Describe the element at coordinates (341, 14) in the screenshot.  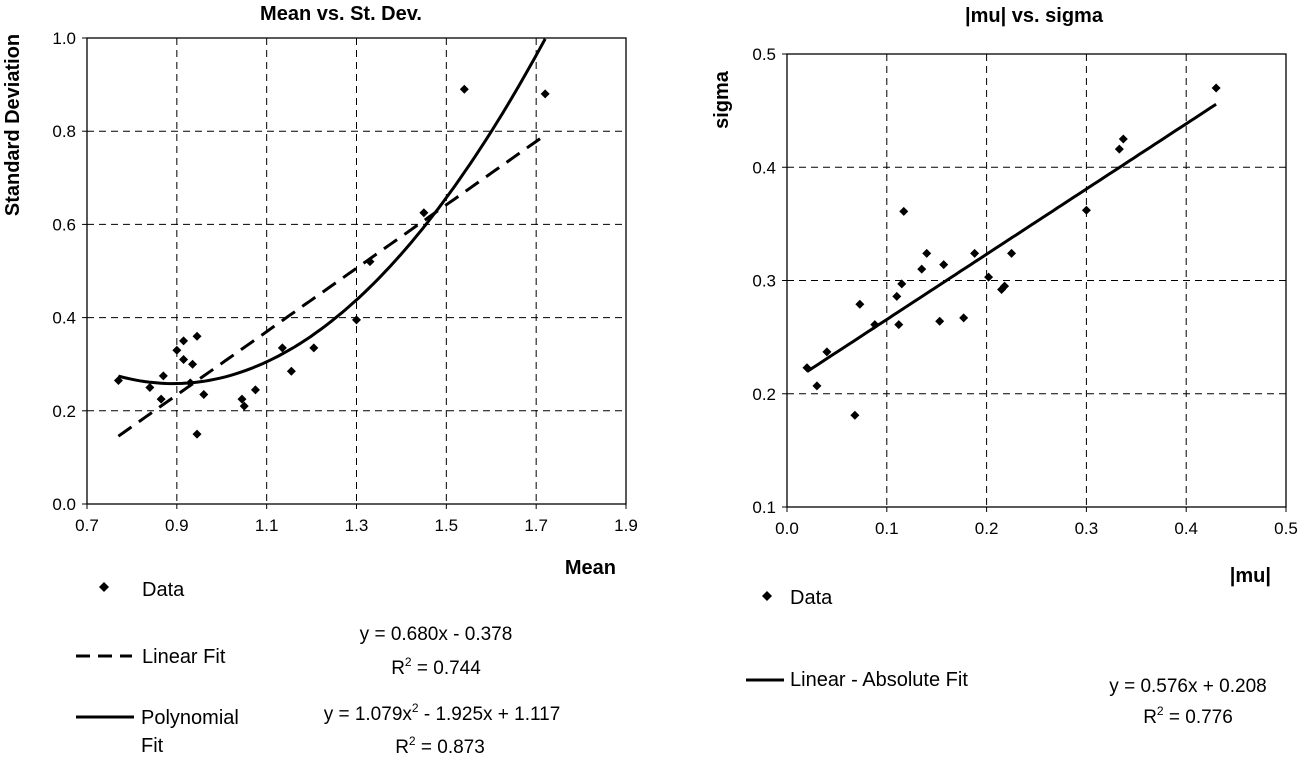
I see `chart-title: Mean vs. St. Dev.` at that location.